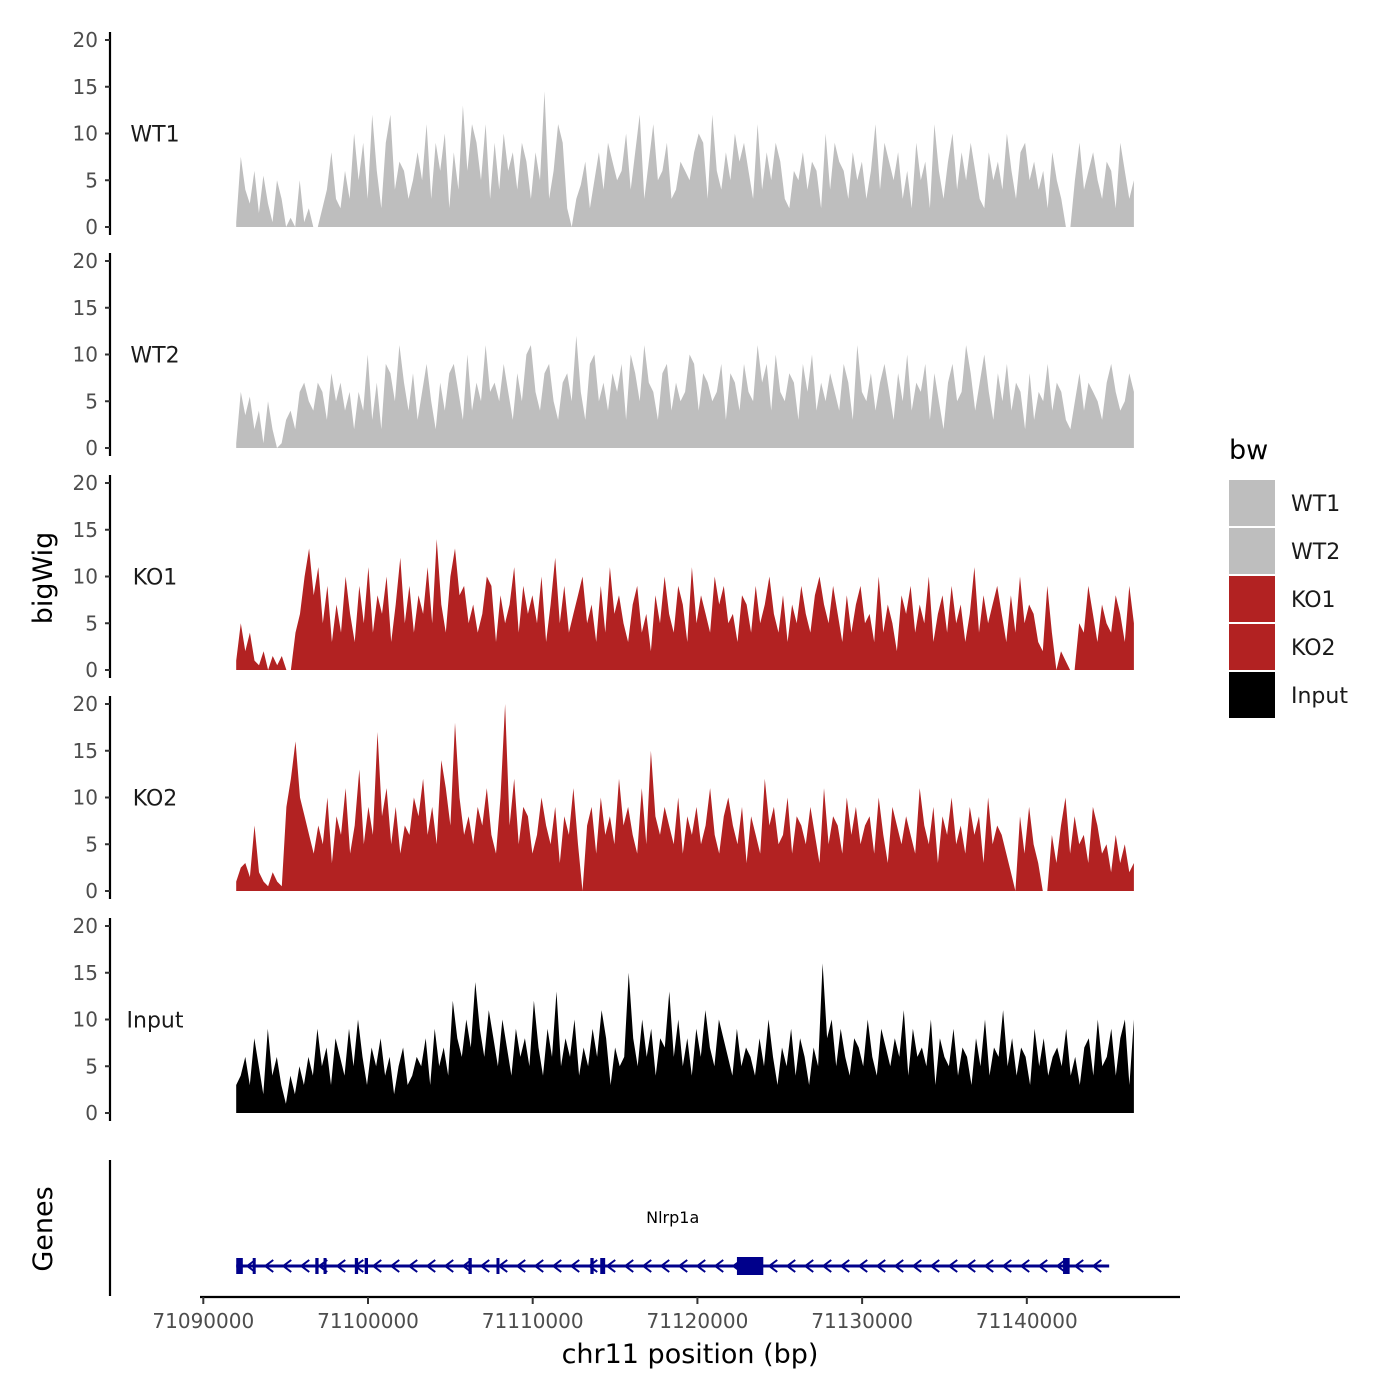 The width and height of the screenshot is (1400, 1400). I want to click on y-tick-label-WT2-10: 10, so click(85, 355).